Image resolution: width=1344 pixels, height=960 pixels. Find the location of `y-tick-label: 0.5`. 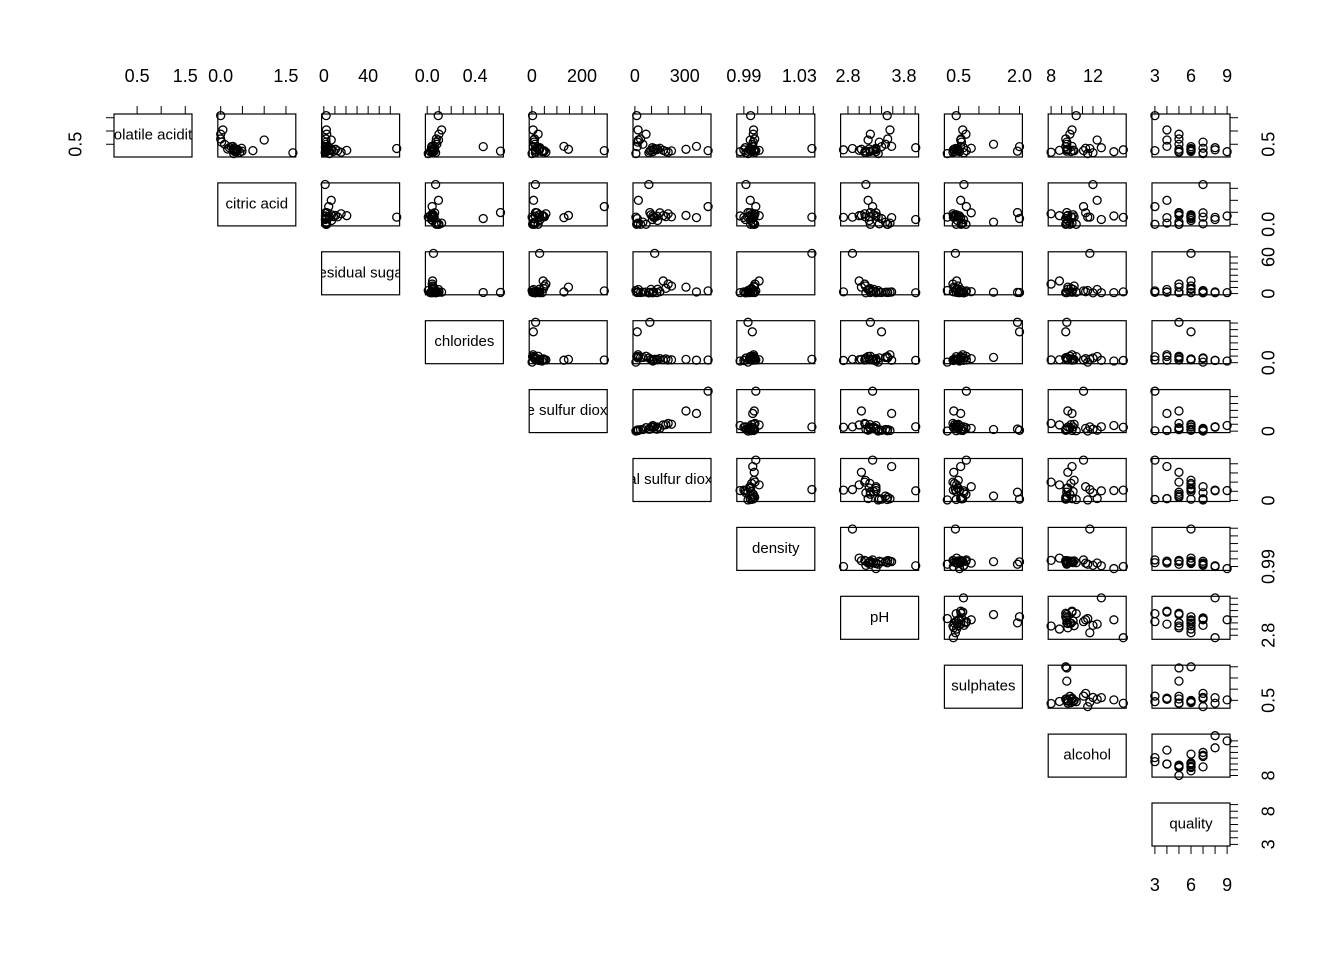

y-tick-label: 0.5 is located at coordinates (1269, 144).